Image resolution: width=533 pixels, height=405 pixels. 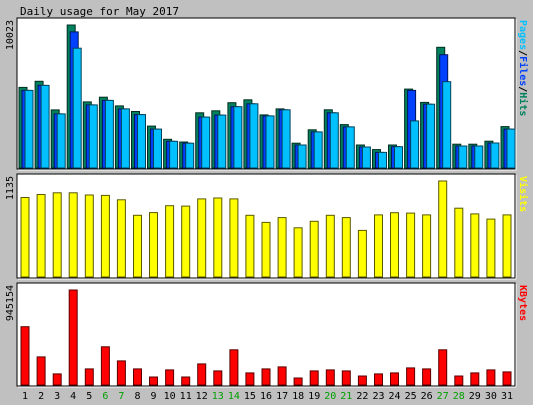 I want to click on x-tick-label-day-27: 27, so click(x=443, y=396).